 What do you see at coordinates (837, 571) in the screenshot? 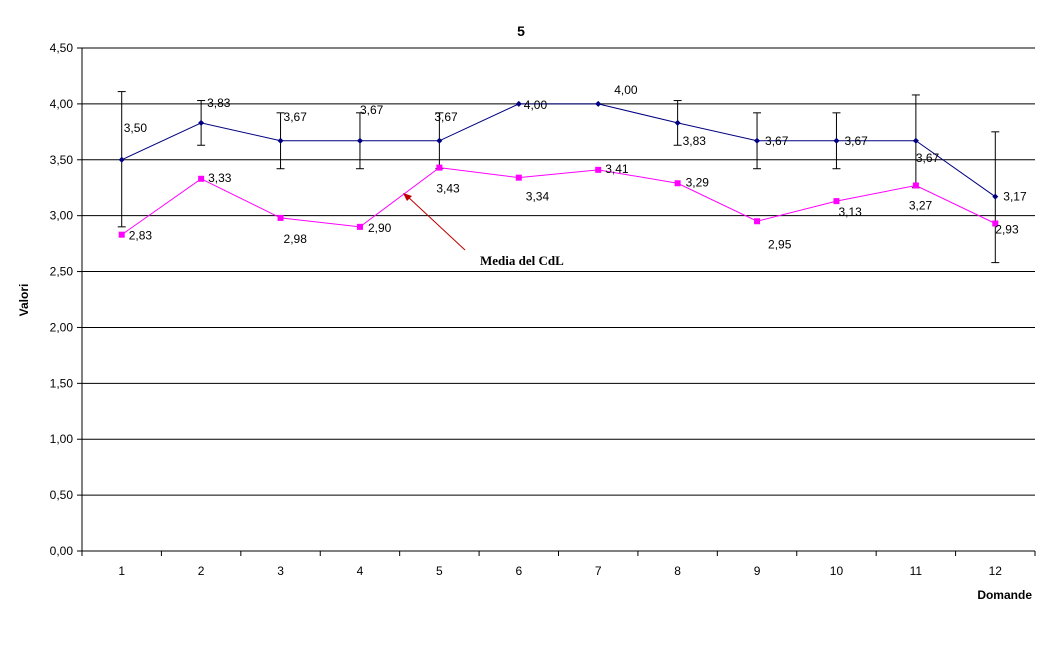
I see `x-tick-label: 10` at bounding box center [837, 571].